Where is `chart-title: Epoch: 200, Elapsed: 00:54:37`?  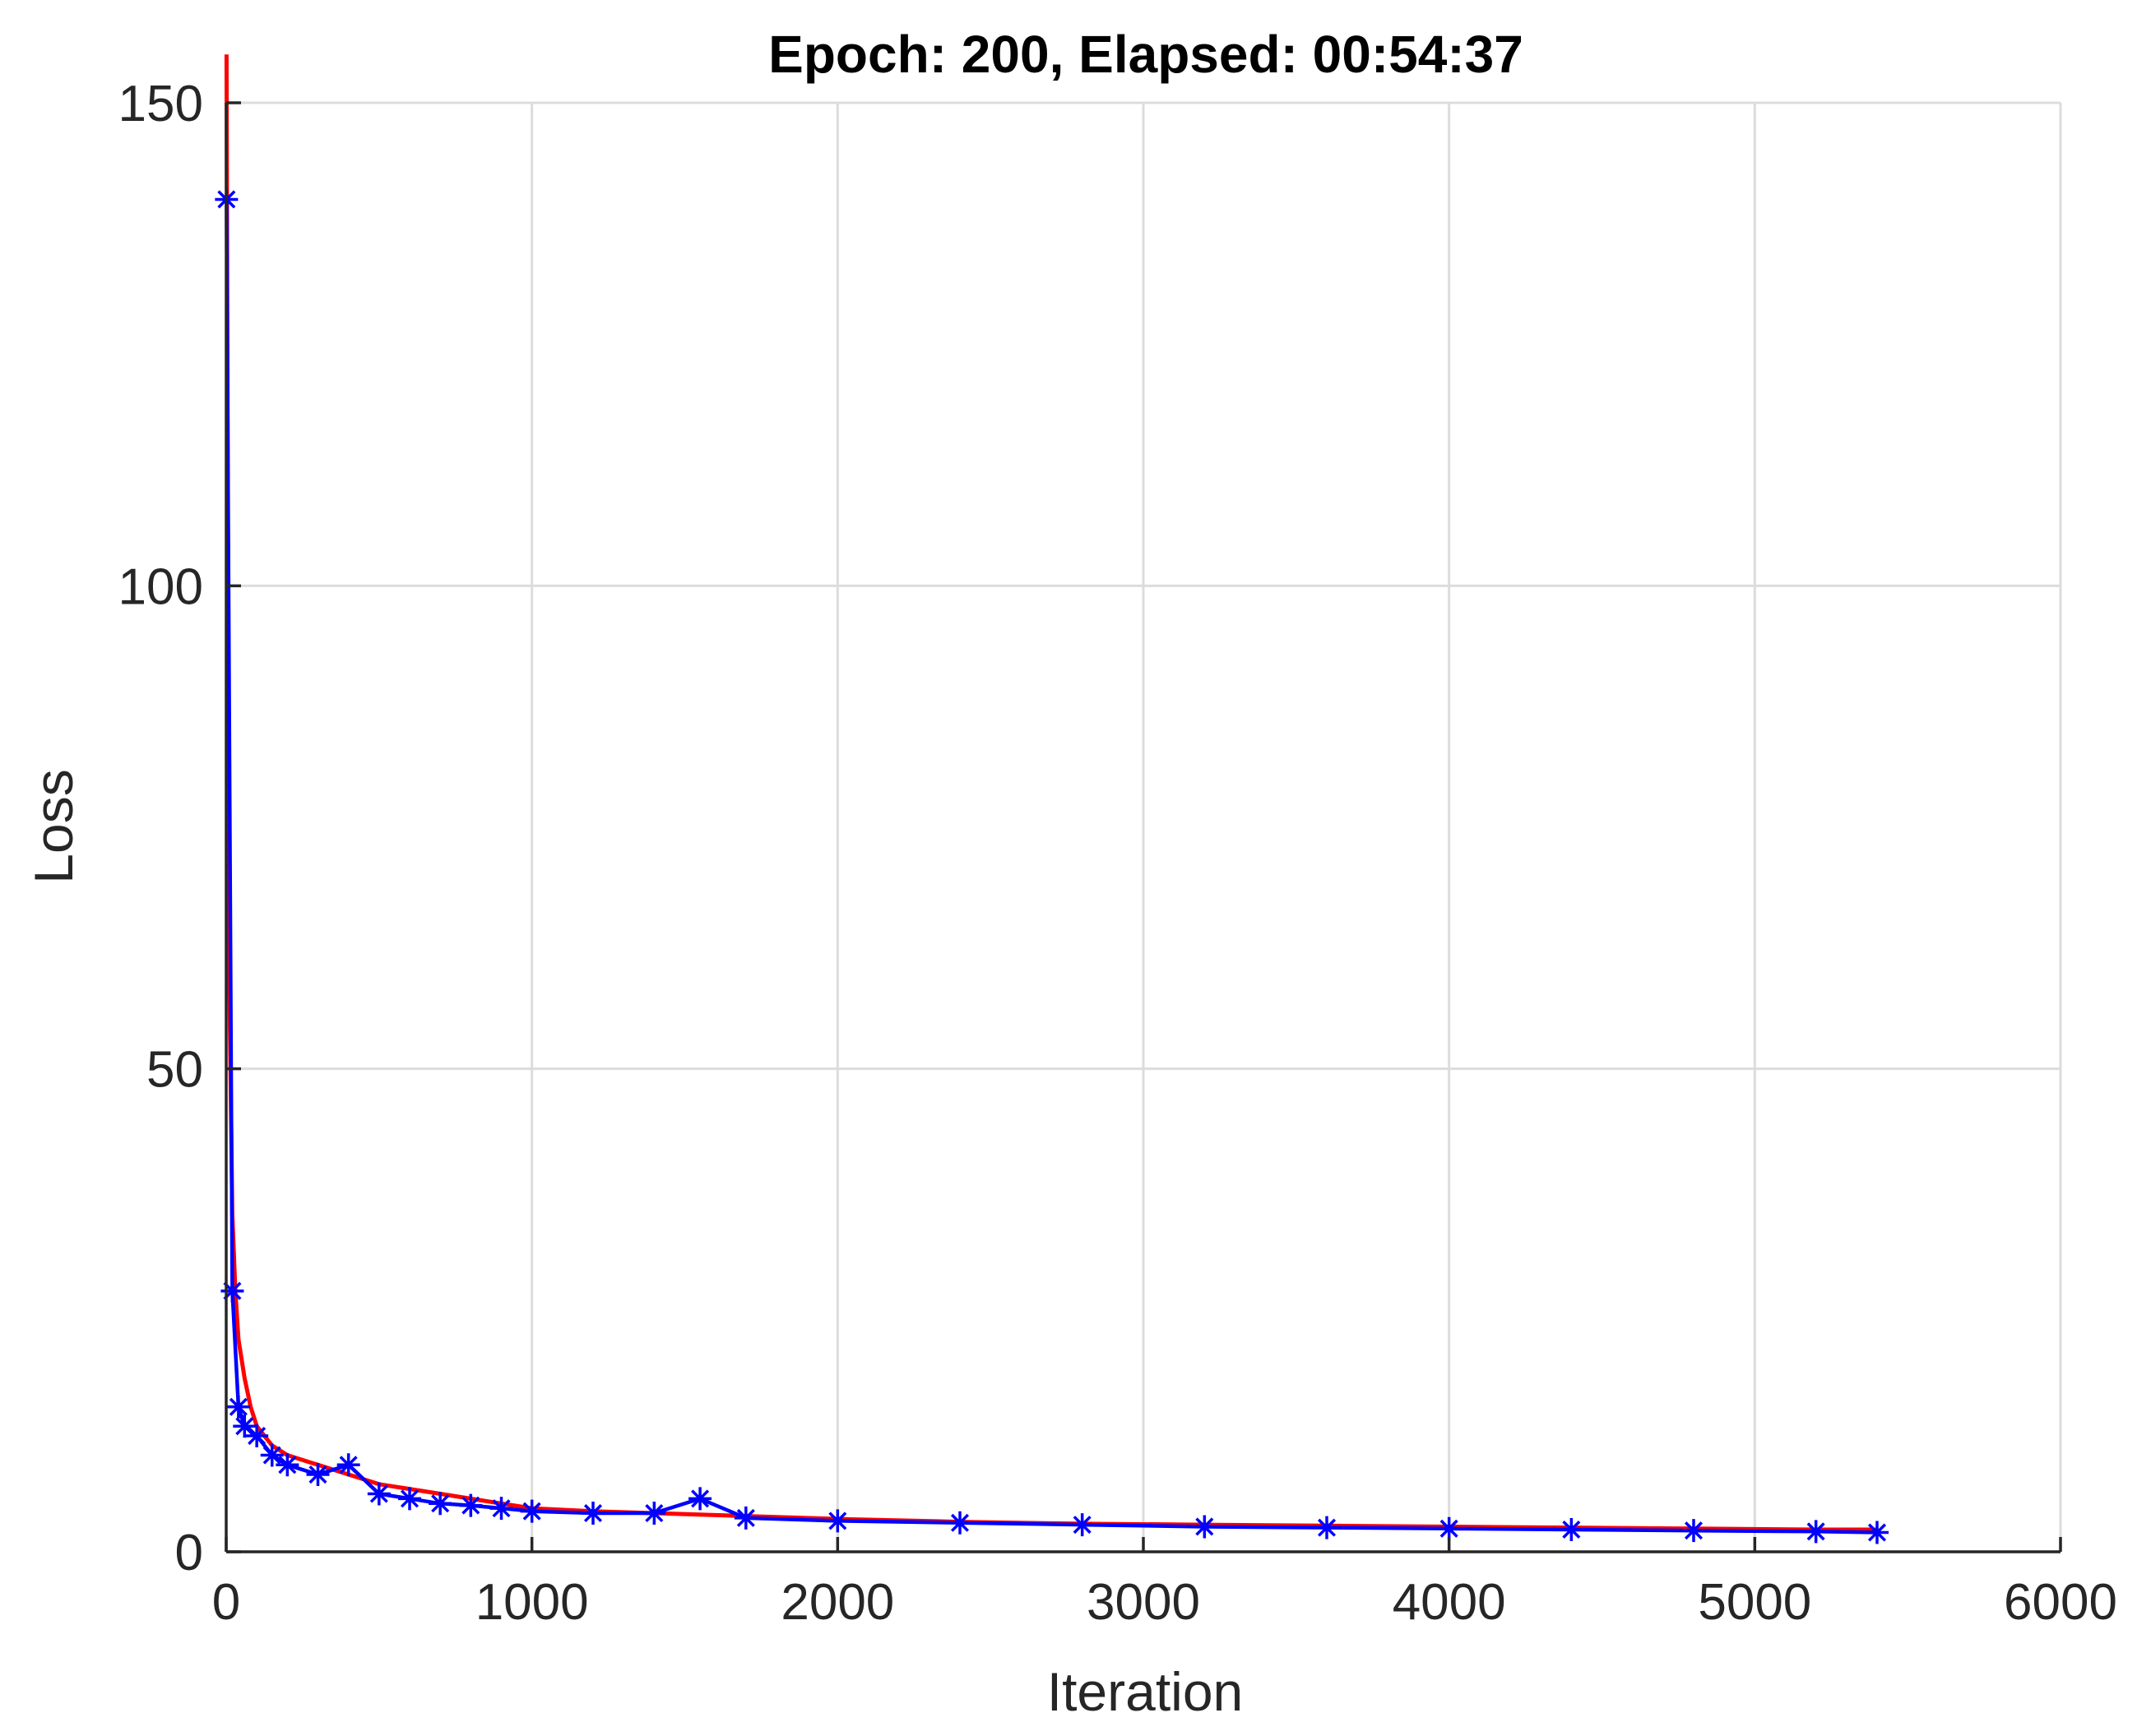 chart-title: Epoch: 200, Elapsed: 00:54:37 is located at coordinates (1145, 54).